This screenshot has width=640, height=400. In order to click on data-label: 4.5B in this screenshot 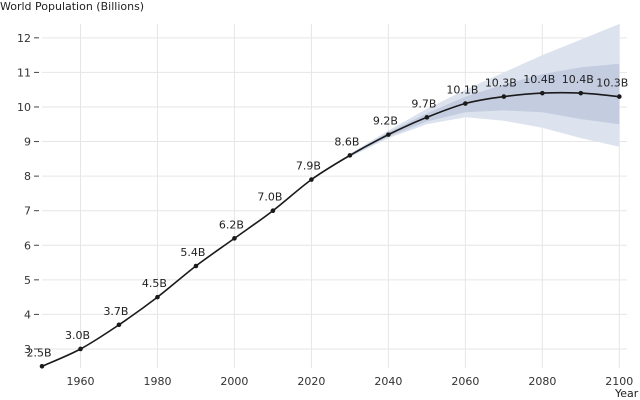, I will do `click(154, 283)`.